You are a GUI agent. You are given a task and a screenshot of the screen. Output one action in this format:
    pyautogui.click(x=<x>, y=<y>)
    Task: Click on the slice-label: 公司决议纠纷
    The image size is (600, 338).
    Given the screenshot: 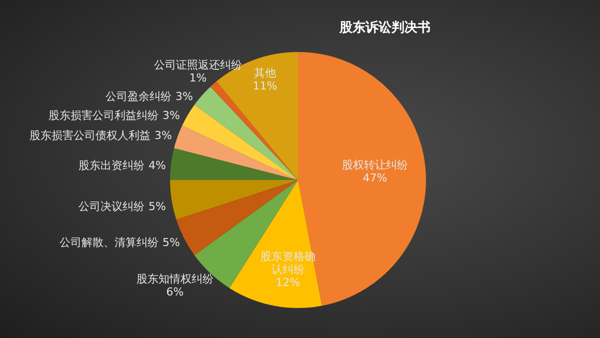 What is the action you would take?
    pyautogui.click(x=111, y=206)
    